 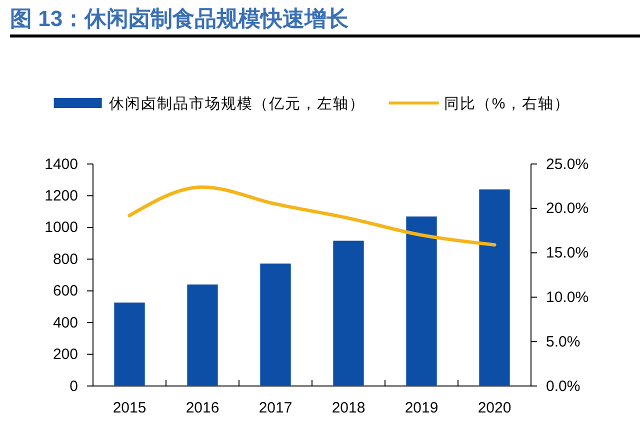 What do you see at coordinates (421, 407) in the screenshot?
I see `x-tick-label: 2019` at bounding box center [421, 407].